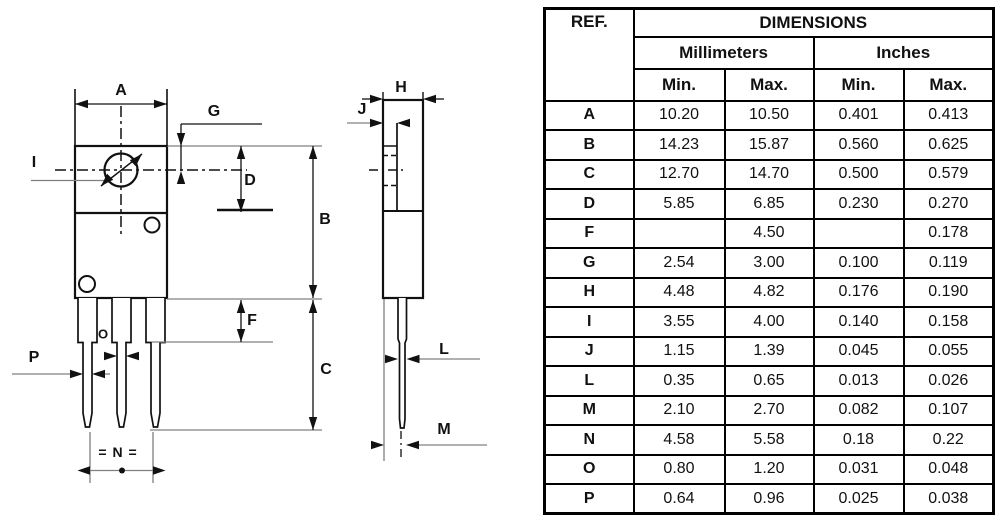 This screenshot has width=1000, height=523. I want to click on cell-in_min: 0.500, so click(858, 174).